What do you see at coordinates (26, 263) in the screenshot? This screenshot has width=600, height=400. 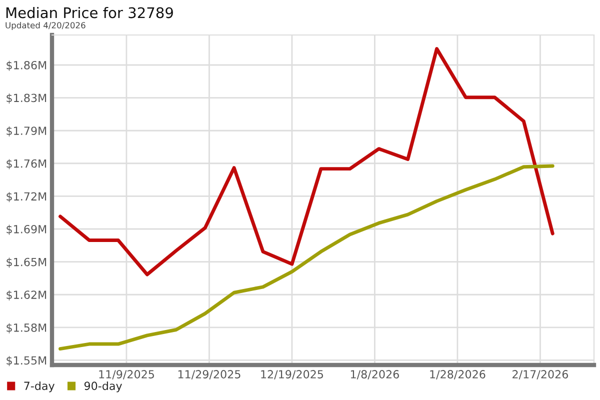 I see `y-tick-label: $1.65M` at bounding box center [26, 263].